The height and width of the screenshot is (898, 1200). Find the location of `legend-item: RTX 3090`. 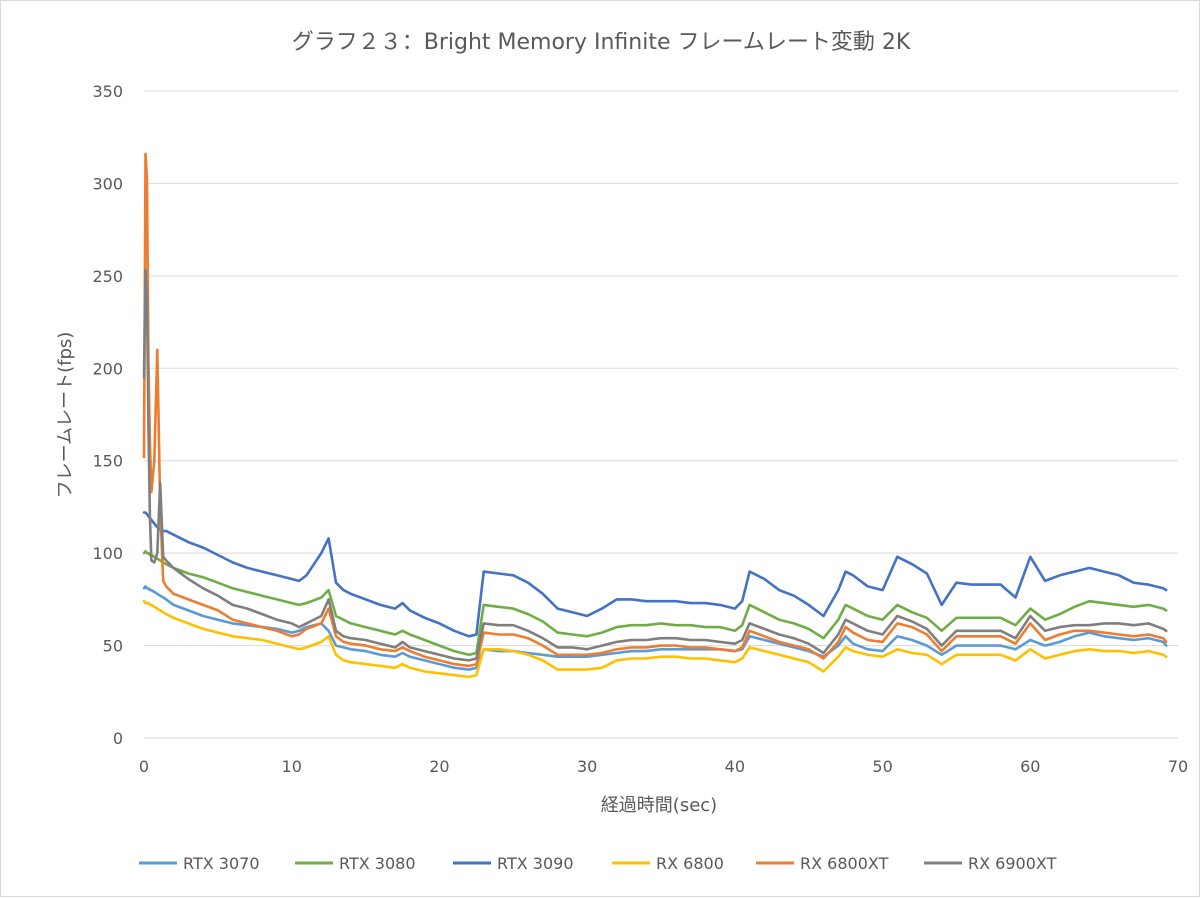

legend-item: RTX 3090 is located at coordinates (513, 863).